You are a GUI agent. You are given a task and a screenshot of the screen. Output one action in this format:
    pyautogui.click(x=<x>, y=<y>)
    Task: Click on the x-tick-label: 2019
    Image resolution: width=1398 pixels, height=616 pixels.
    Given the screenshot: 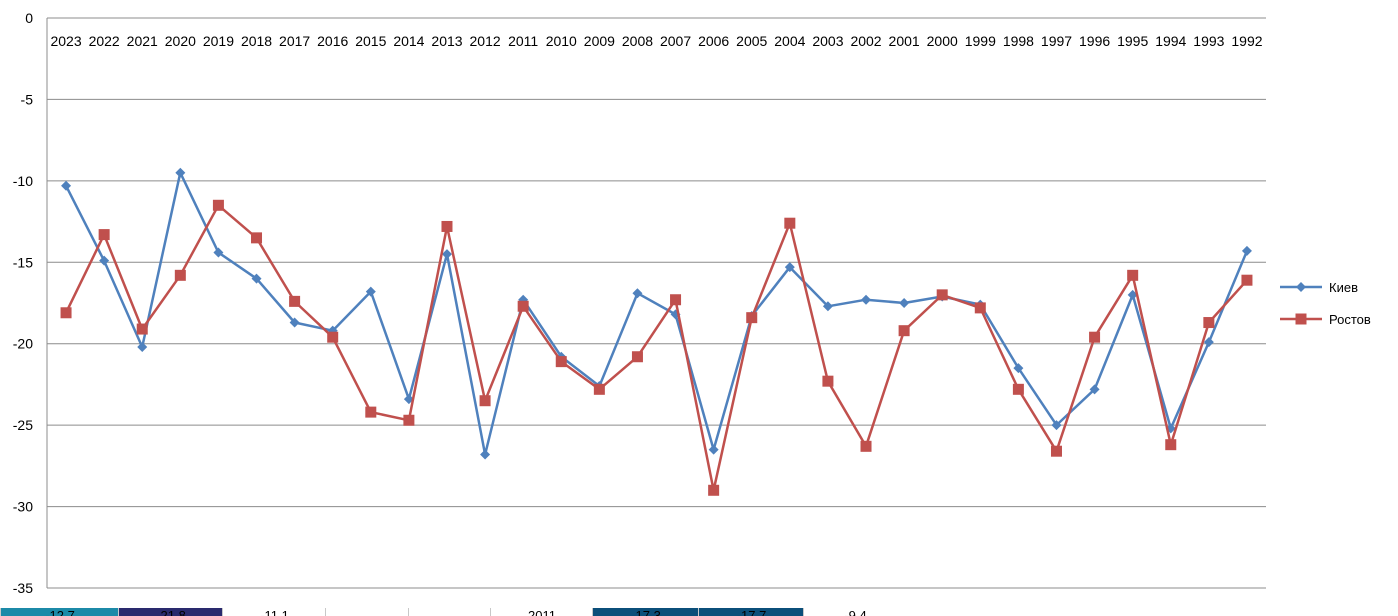 What is the action you would take?
    pyautogui.click(x=218, y=41)
    